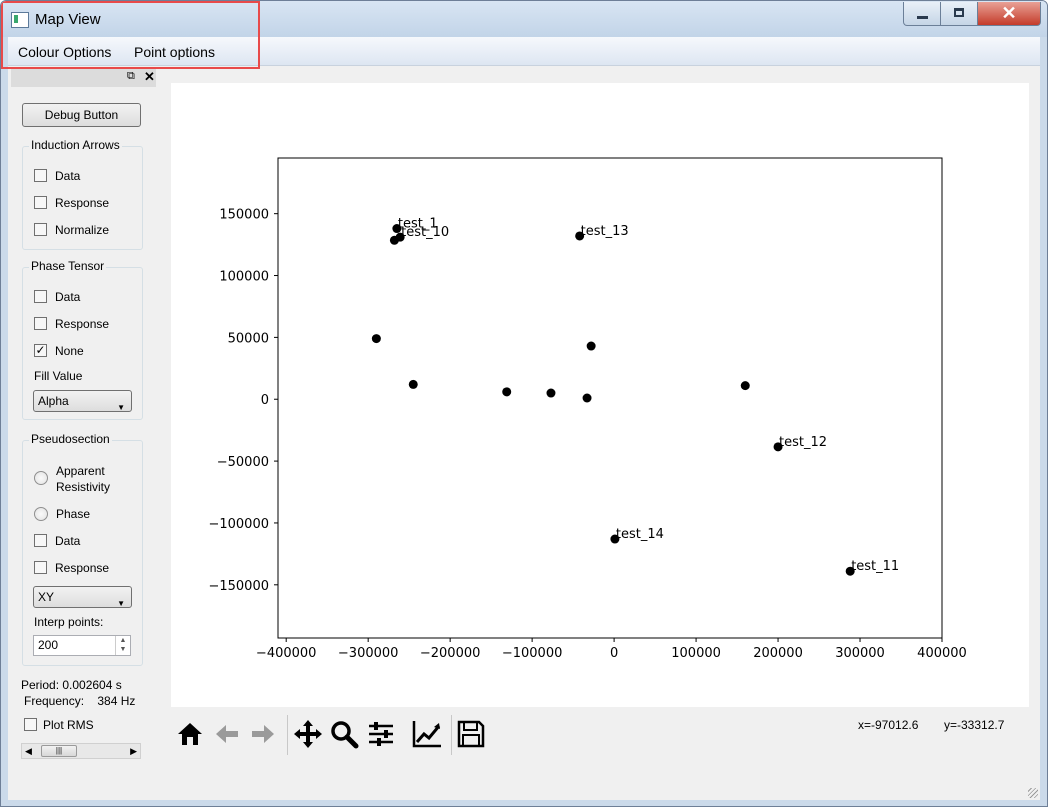 This screenshot has height=807, width=1048. What do you see at coordinates (344, 734) in the screenshot?
I see `zoom-icon` at bounding box center [344, 734].